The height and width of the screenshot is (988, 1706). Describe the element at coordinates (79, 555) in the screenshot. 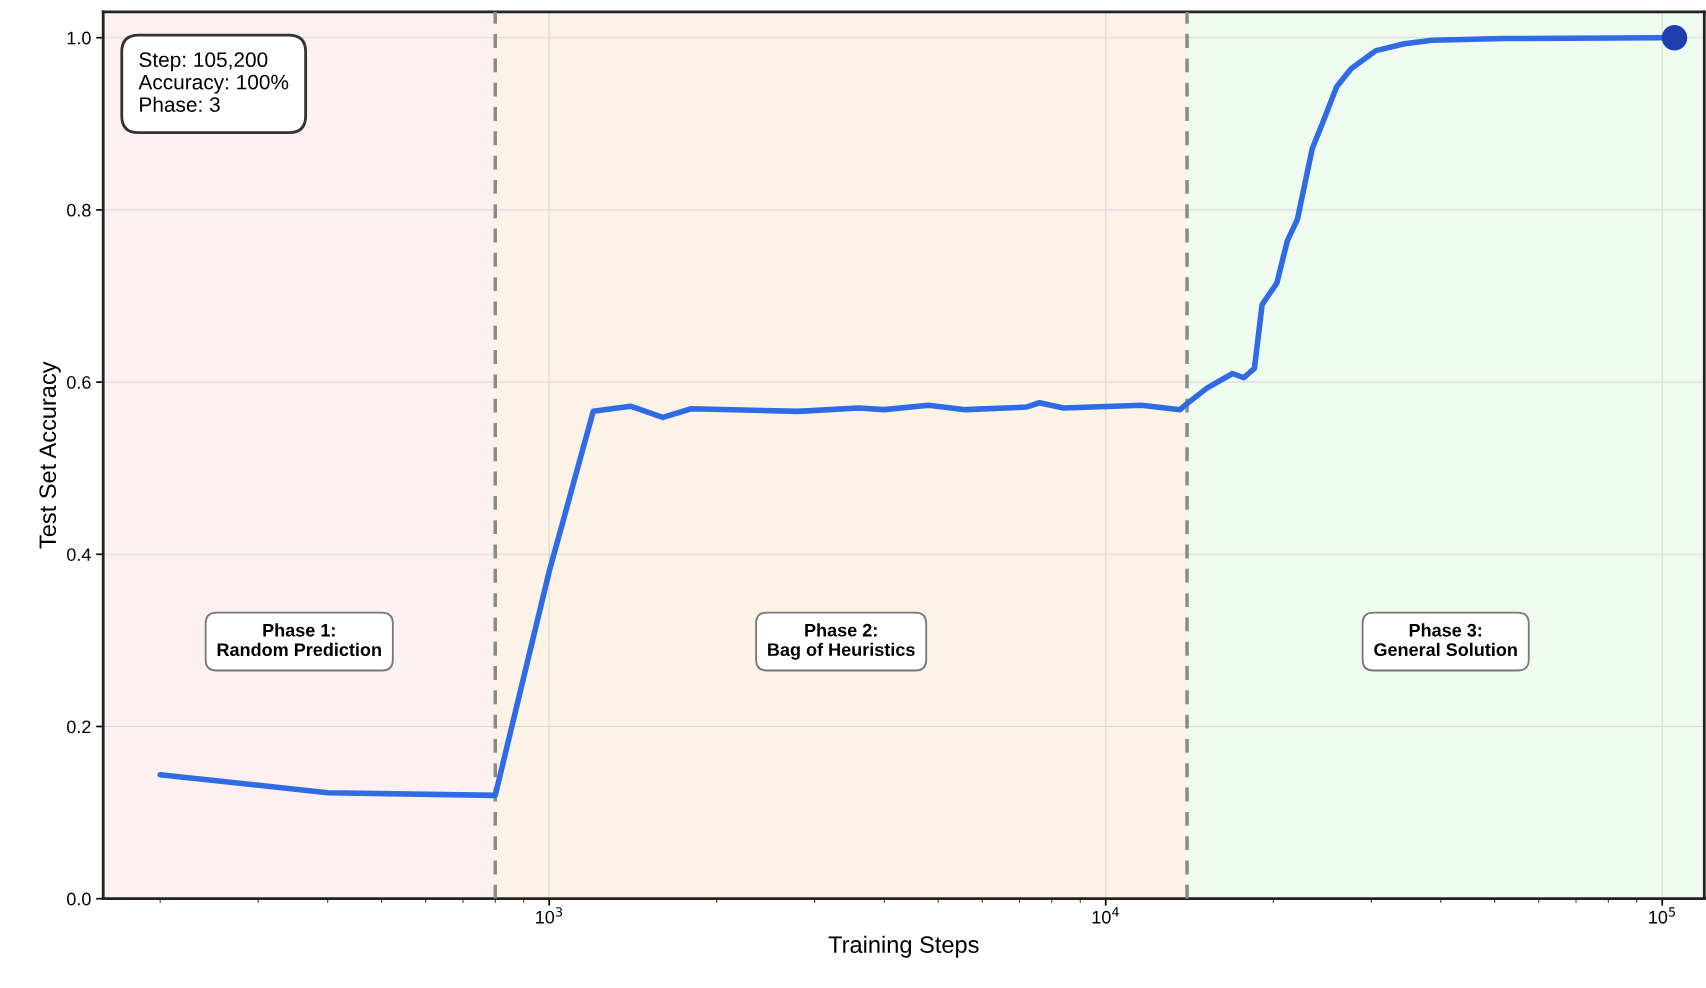

I see `y-tick-label: 0.4` at that location.